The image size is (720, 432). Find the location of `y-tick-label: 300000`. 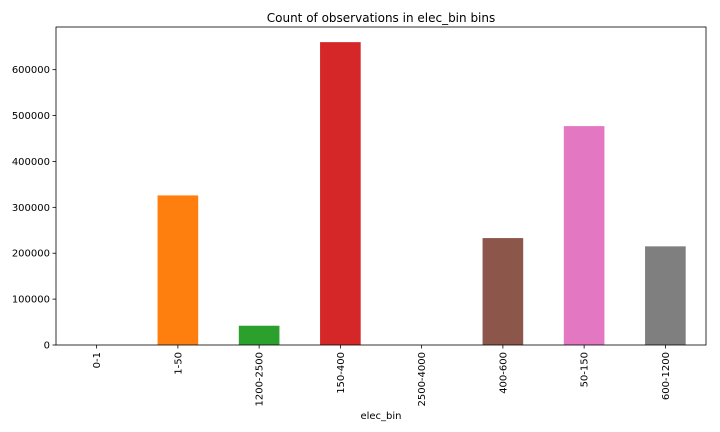

y-tick-label: 300000 is located at coordinates (31, 208).